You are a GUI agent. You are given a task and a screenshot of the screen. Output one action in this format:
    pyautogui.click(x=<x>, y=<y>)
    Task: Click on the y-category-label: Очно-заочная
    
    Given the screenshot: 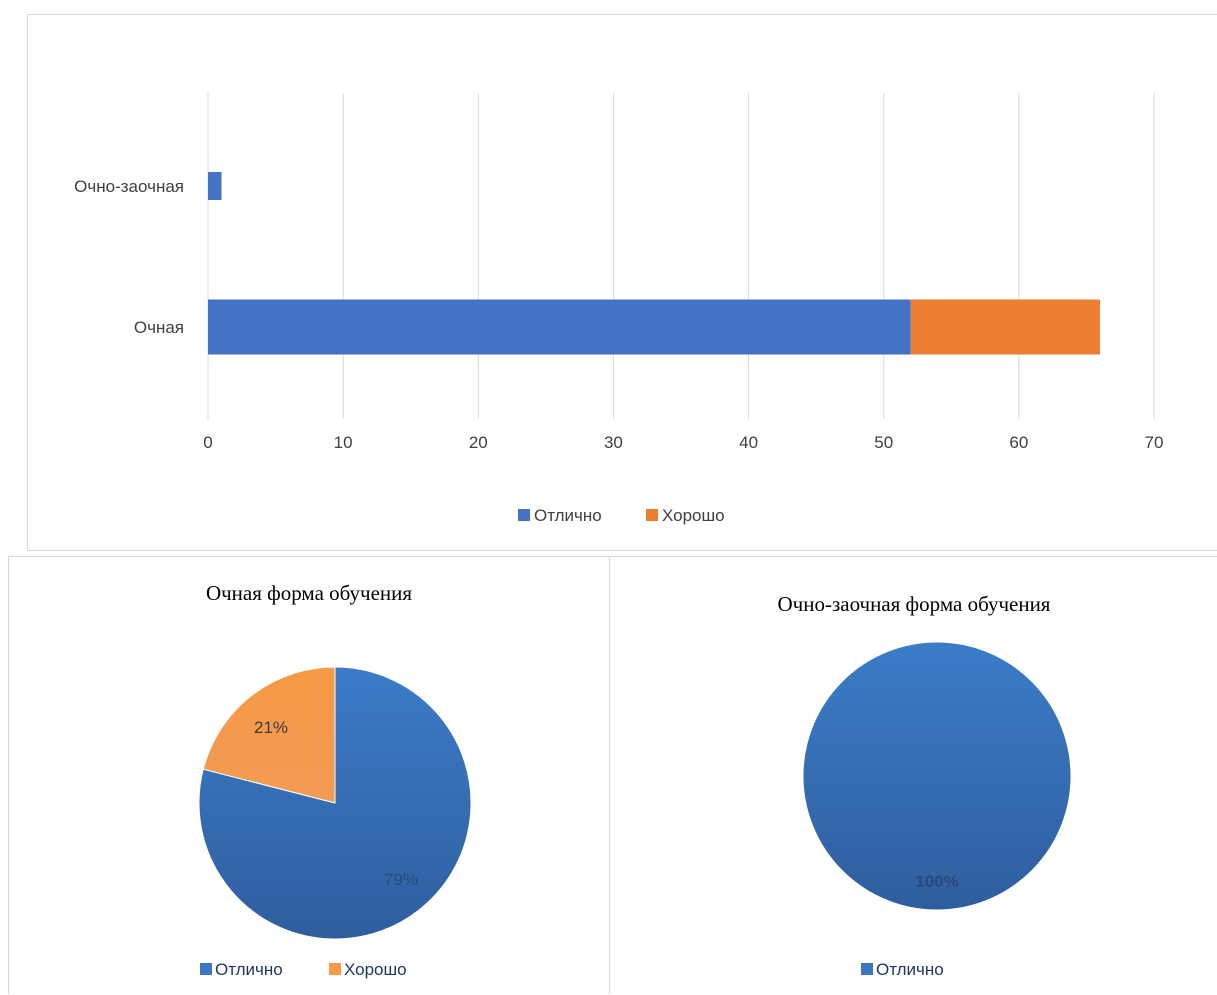 What is the action you would take?
    pyautogui.click(x=129, y=186)
    